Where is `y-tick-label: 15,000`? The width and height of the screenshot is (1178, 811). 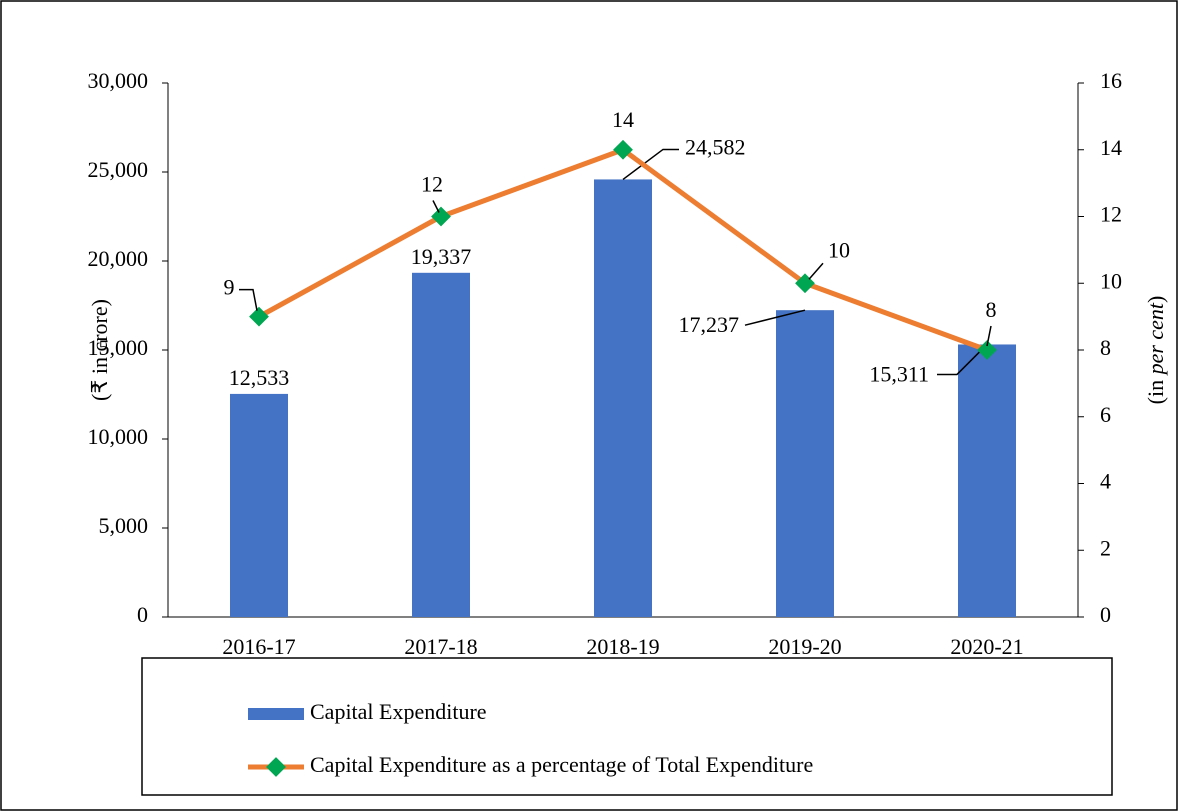 y-tick-label: 15,000 is located at coordinates (118, 347).